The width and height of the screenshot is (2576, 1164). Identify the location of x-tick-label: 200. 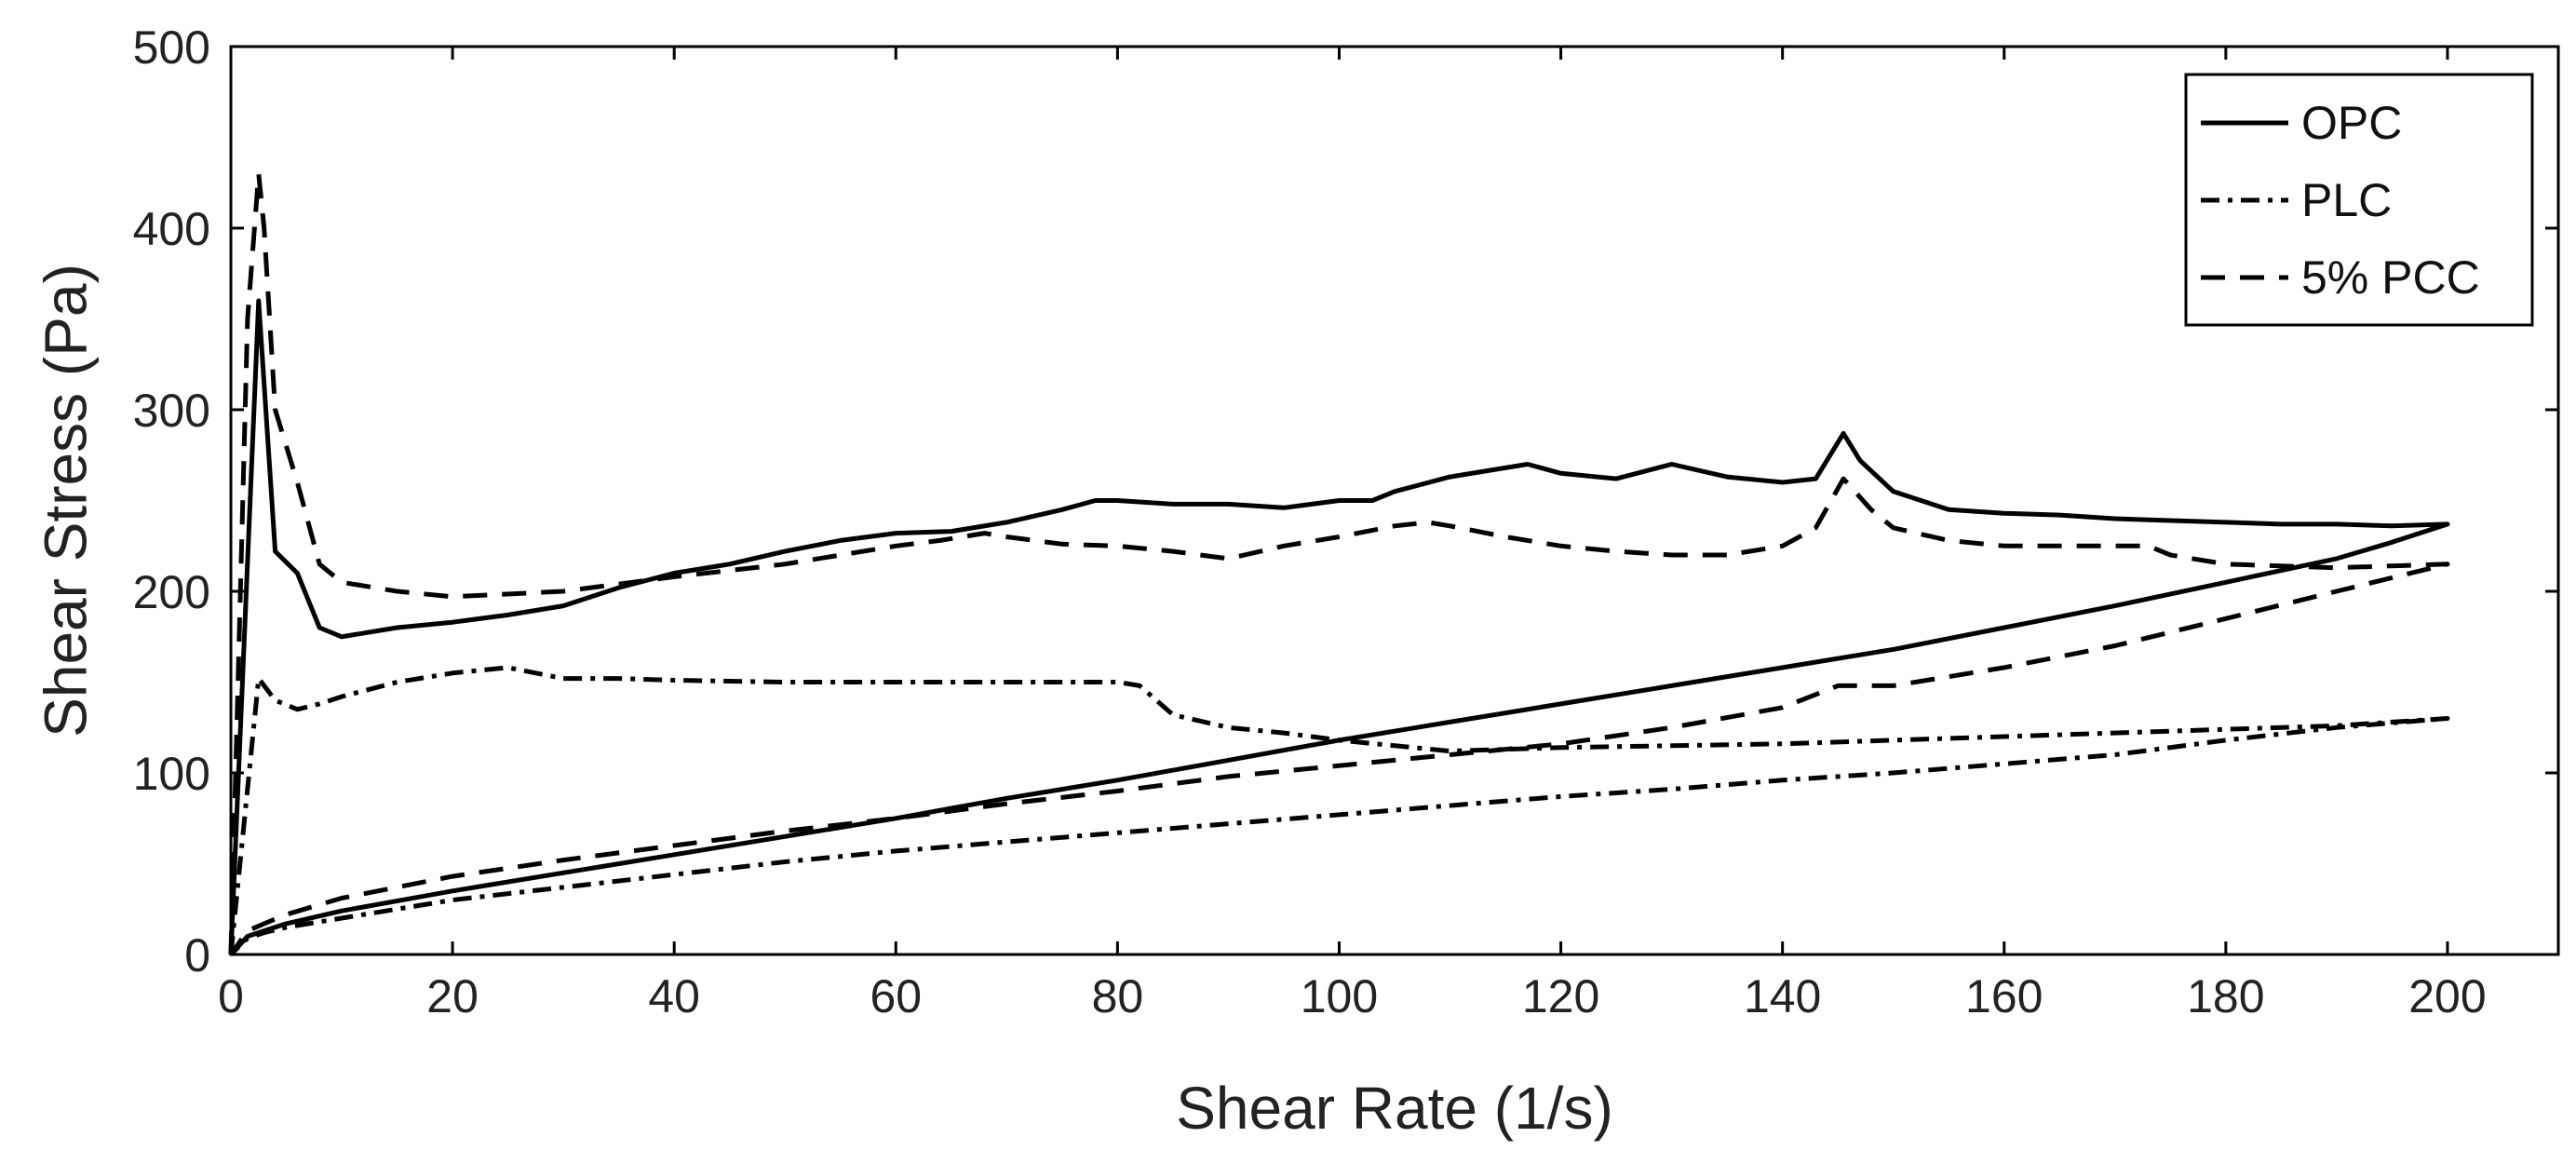
(2447, 996).